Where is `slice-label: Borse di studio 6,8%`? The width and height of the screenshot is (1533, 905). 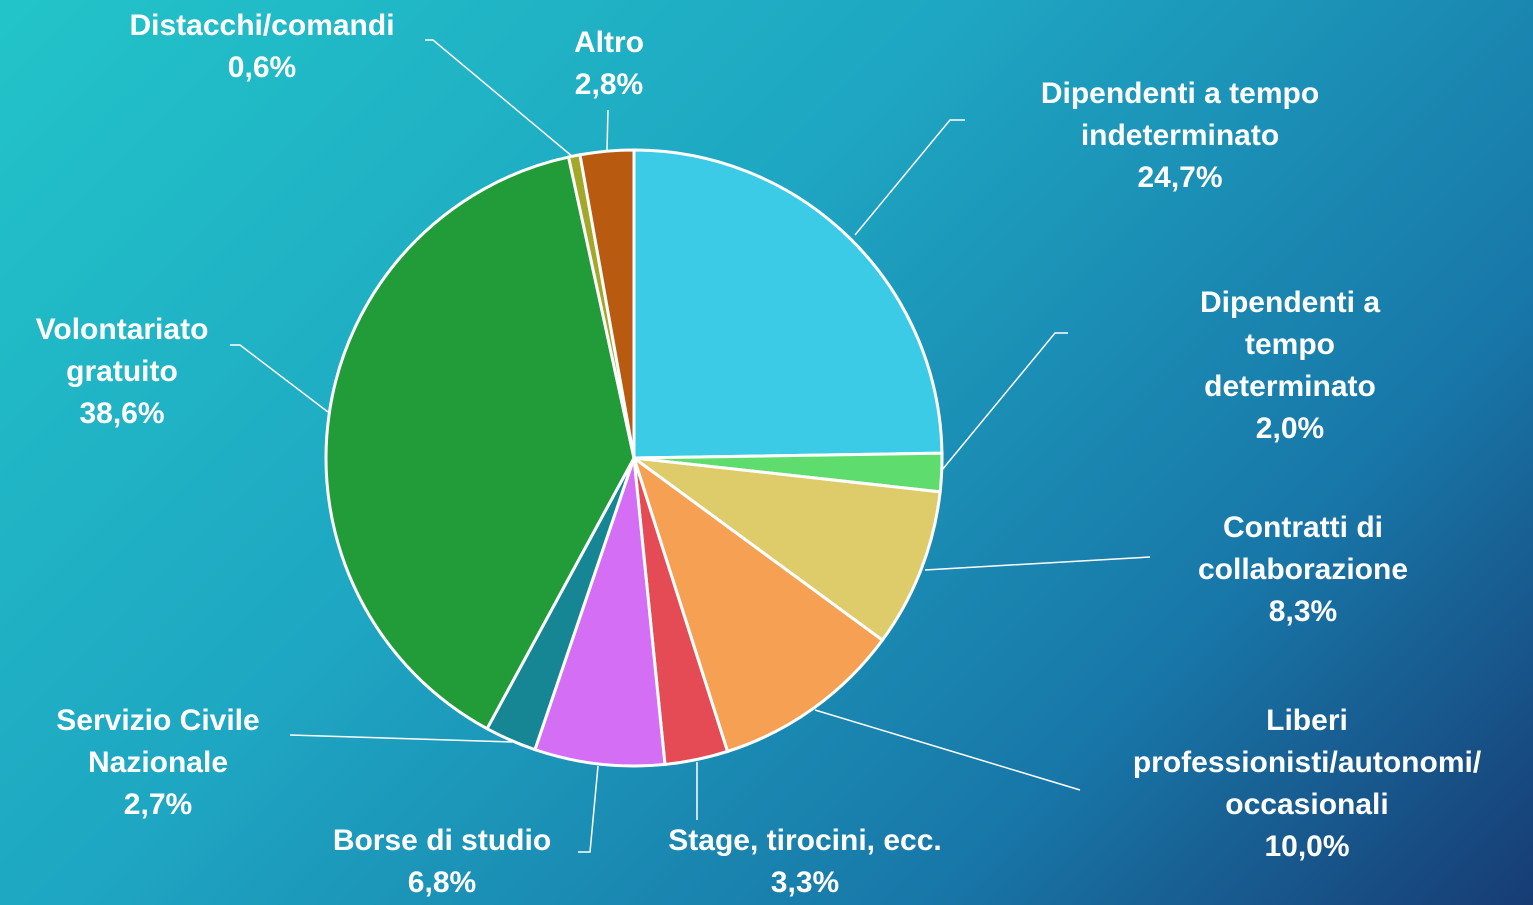
slice-label: Borse di studio 6,8% is located at coordinates (442, 862).